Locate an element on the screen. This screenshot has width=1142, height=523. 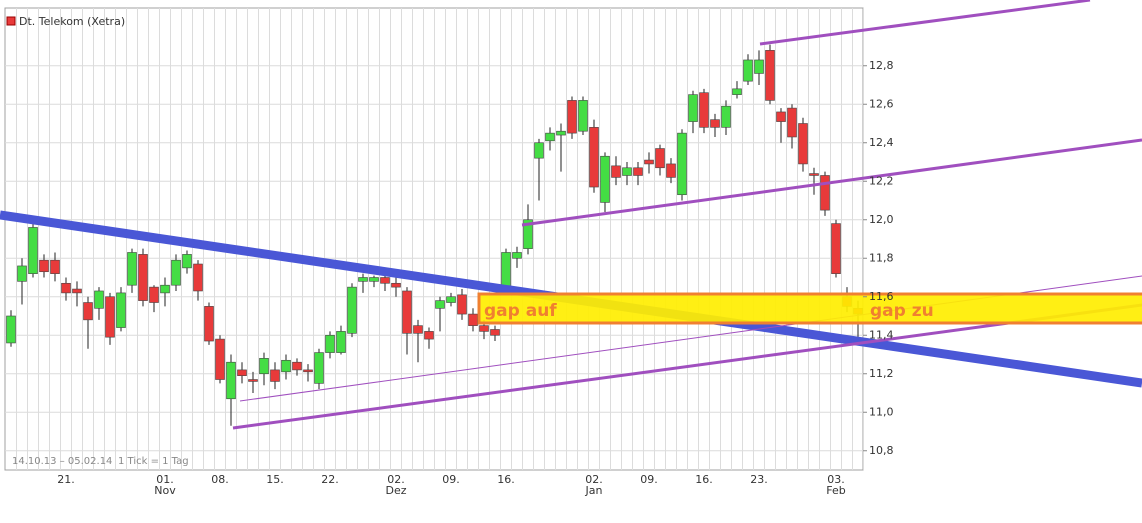
x-tick-label: 22. is located at coordinates (330, 479).